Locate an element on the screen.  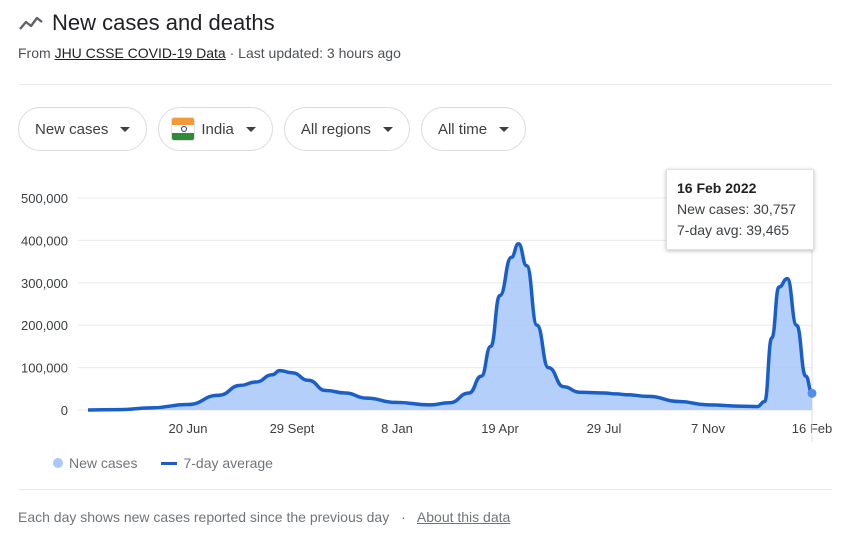
time-label: All time is located at coordinates (462, 129).